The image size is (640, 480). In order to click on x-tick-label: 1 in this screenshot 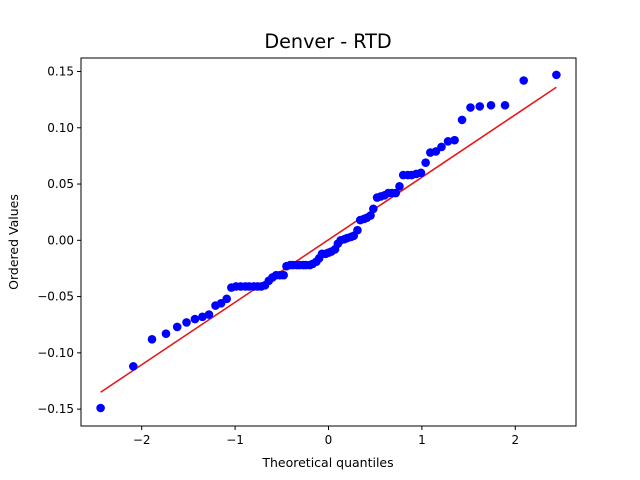, I will do `click(422, 440)`.